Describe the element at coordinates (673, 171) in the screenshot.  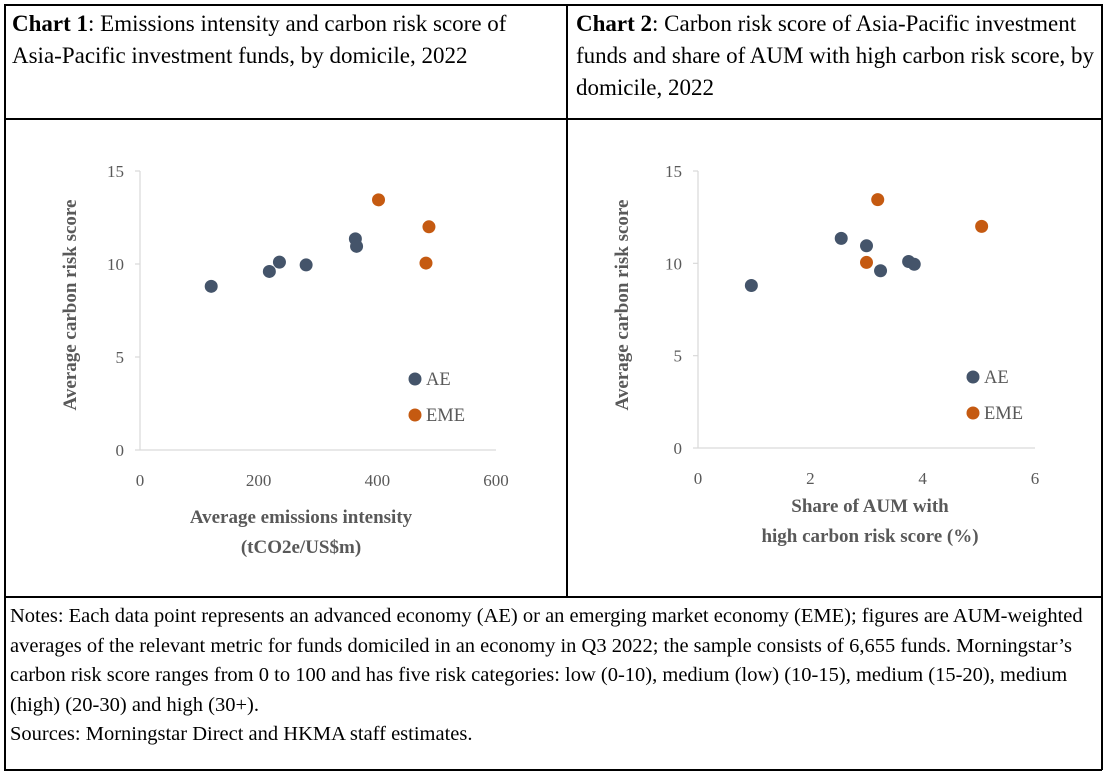
I see `chart2-y-tick-label: 15` at that location.